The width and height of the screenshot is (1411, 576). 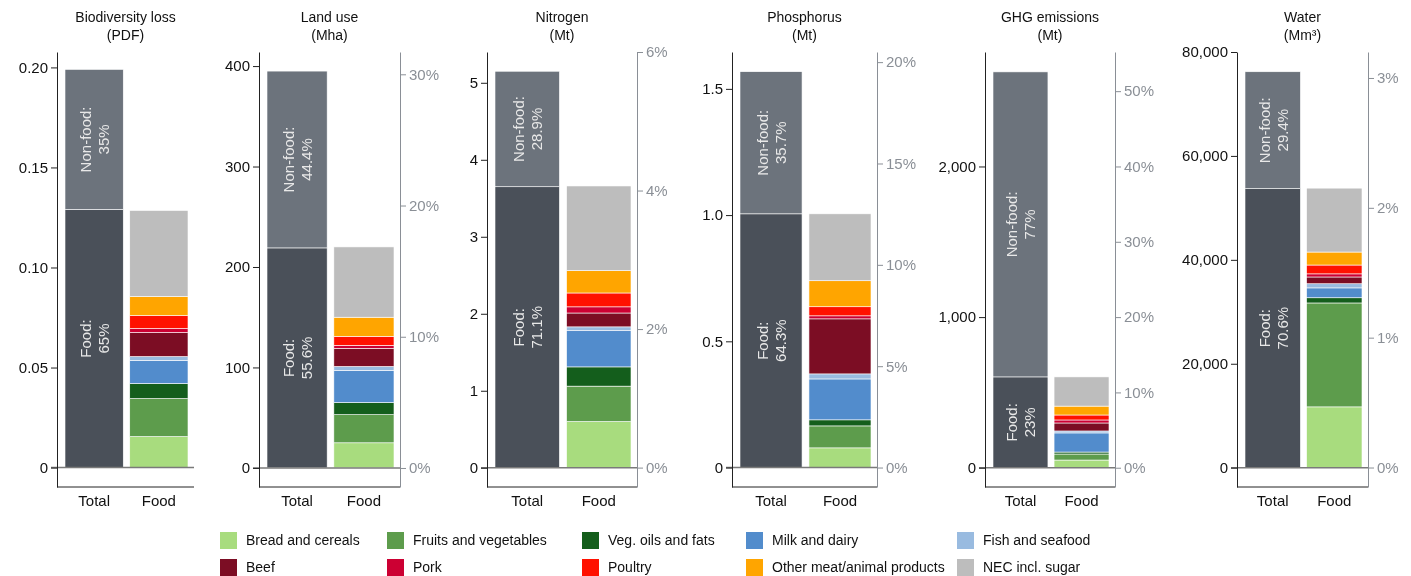 I want to click on y2-tick-label: 50%, so click(x=1139, y=91).